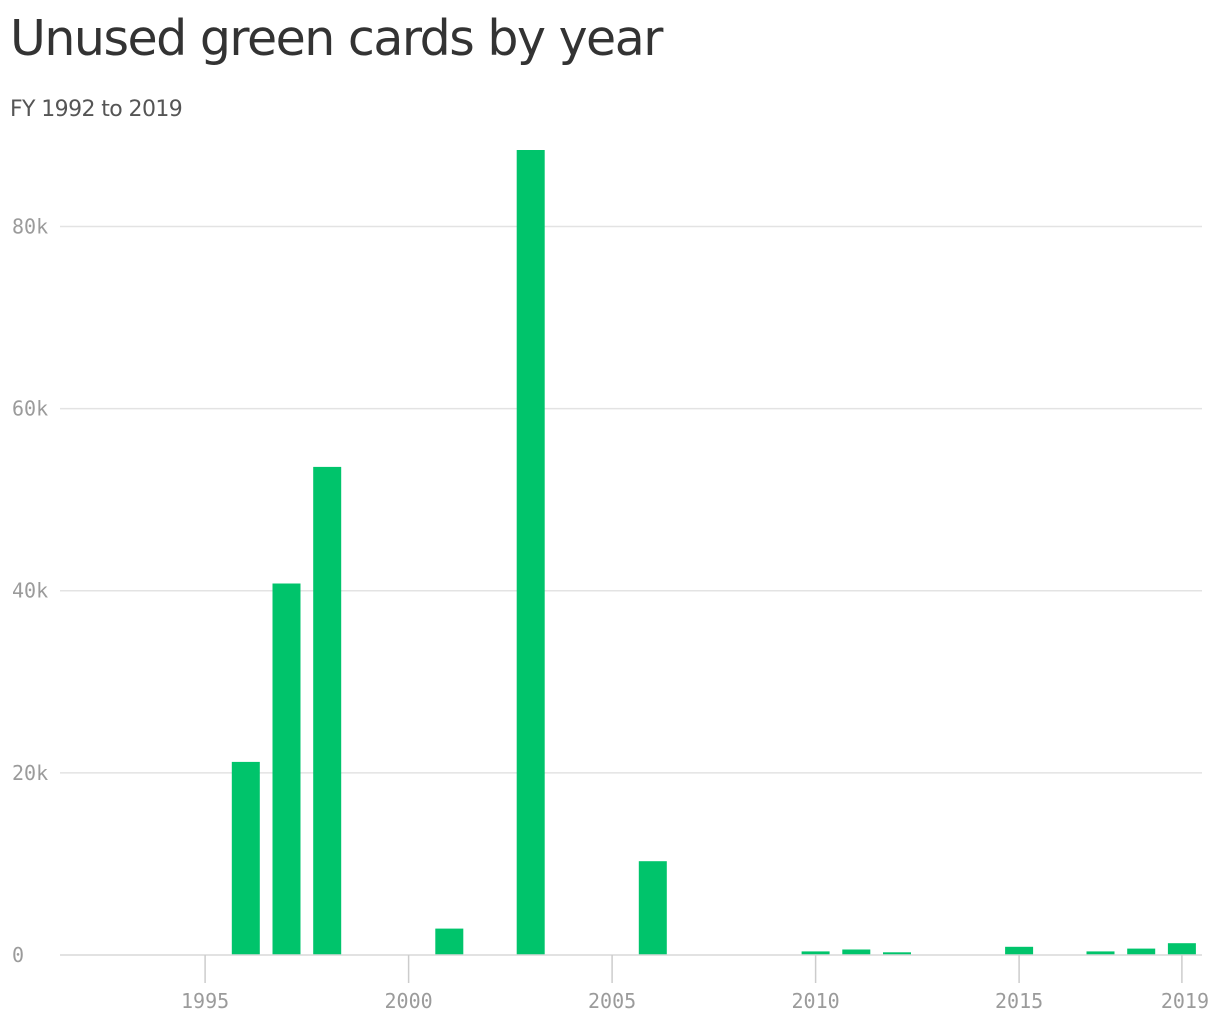  What do you see at coordinates (245, 858) in the screenshot?
I see `bar-1996` at bounding box center [245, 858].